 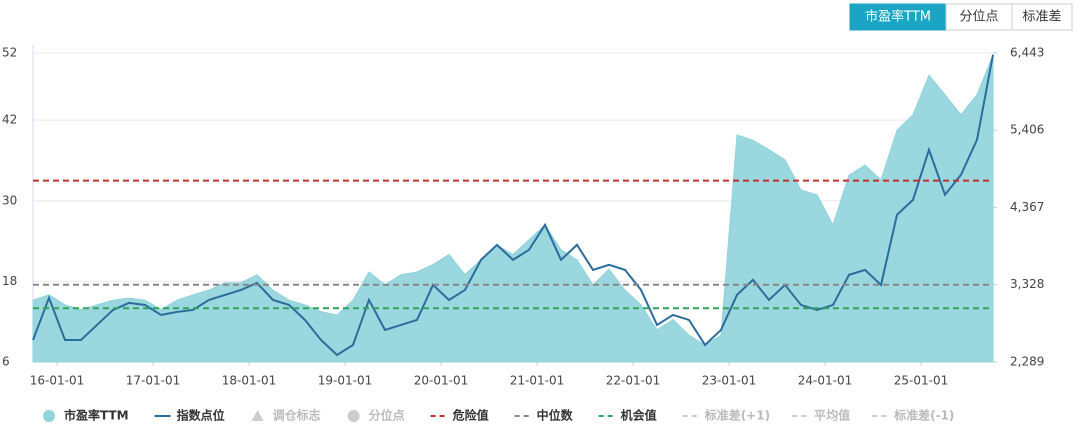 I want to click on y2-tick-label: 2,289, so click(x=1027, y=362).